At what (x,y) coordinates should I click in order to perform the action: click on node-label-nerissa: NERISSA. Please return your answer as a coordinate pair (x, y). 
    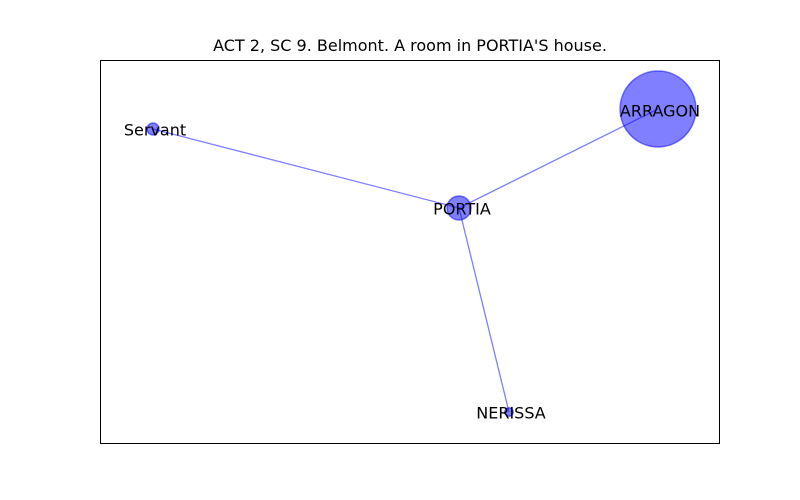
    Looking at the image, I should click on (511, 413).